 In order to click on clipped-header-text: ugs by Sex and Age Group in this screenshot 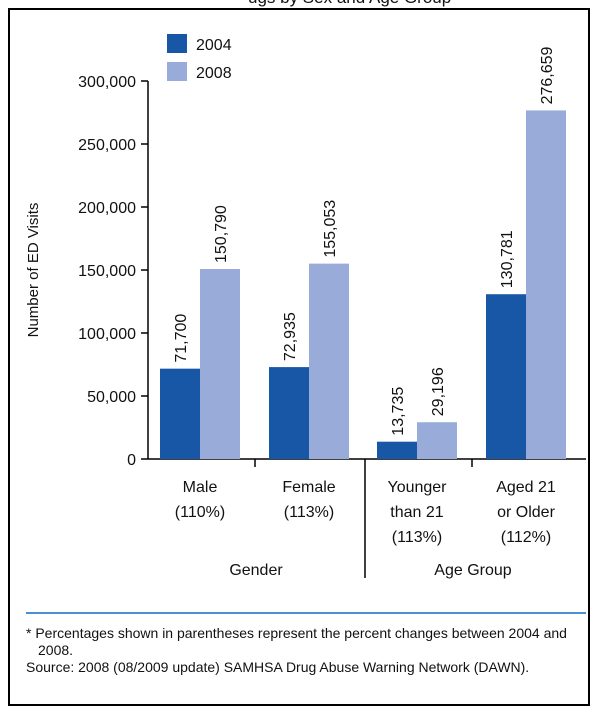, I will do `click(349, 4)`.